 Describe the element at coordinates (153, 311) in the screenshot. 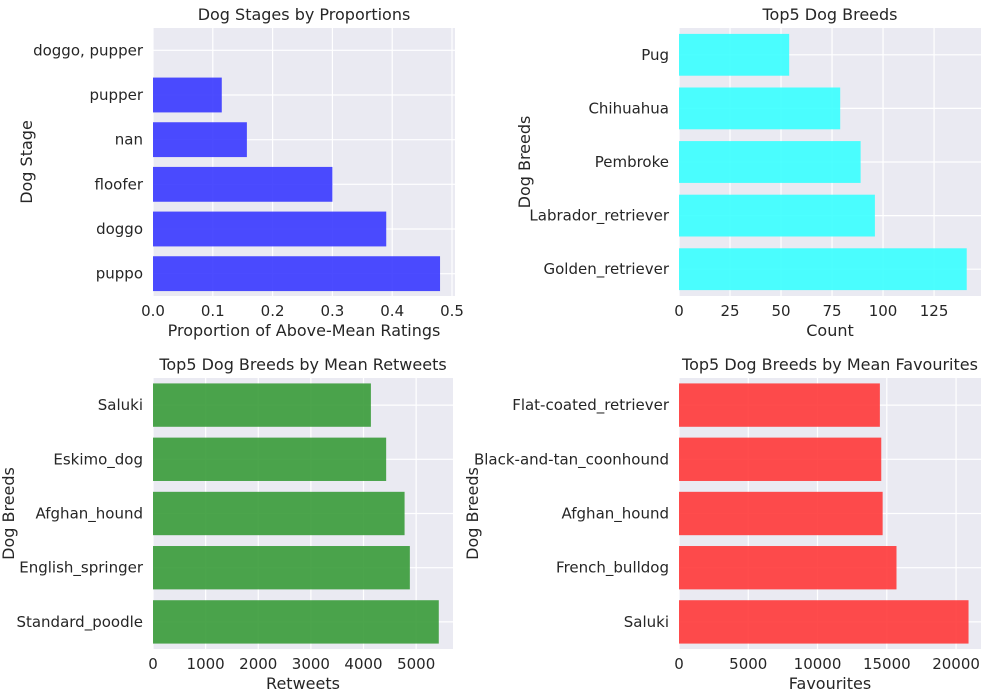

I see `x-tick-label: 0.0` at that location.